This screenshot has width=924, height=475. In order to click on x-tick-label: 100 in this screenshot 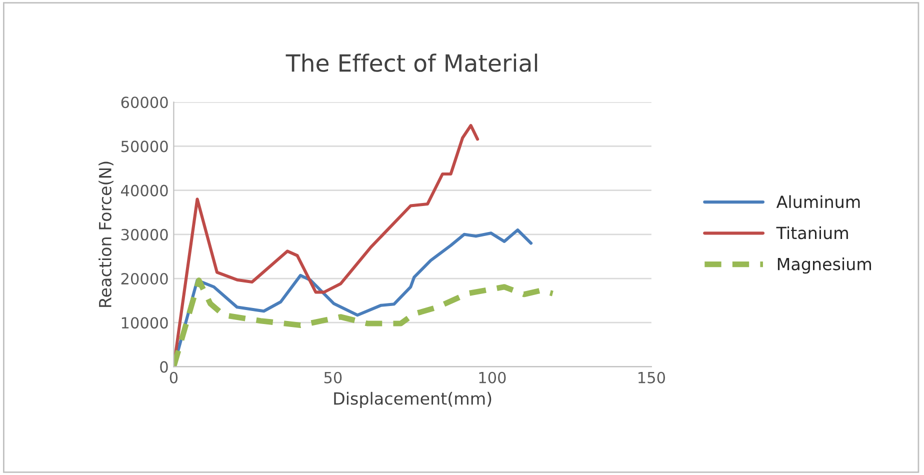, I will do `click(492, 378)`.